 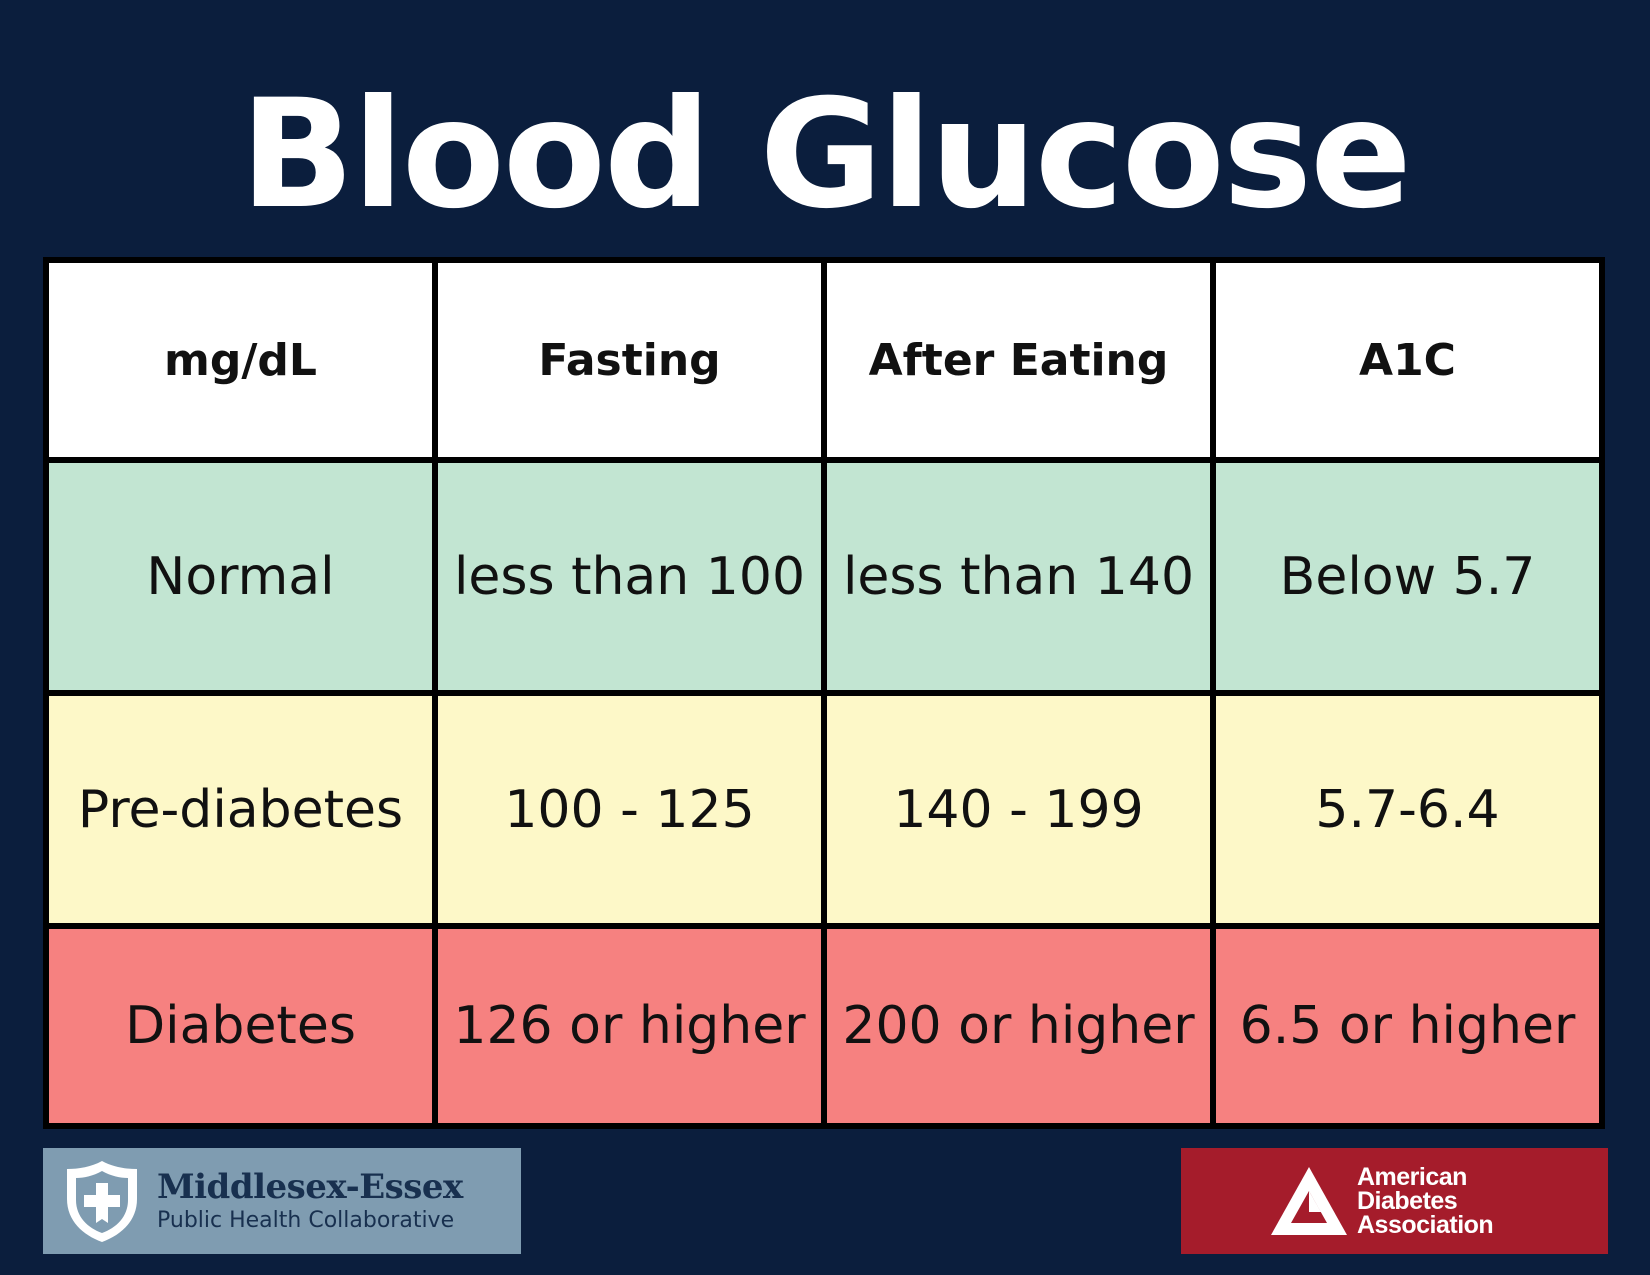 I want to click on row-label-normal: Normal, so click(x=240, y=576).